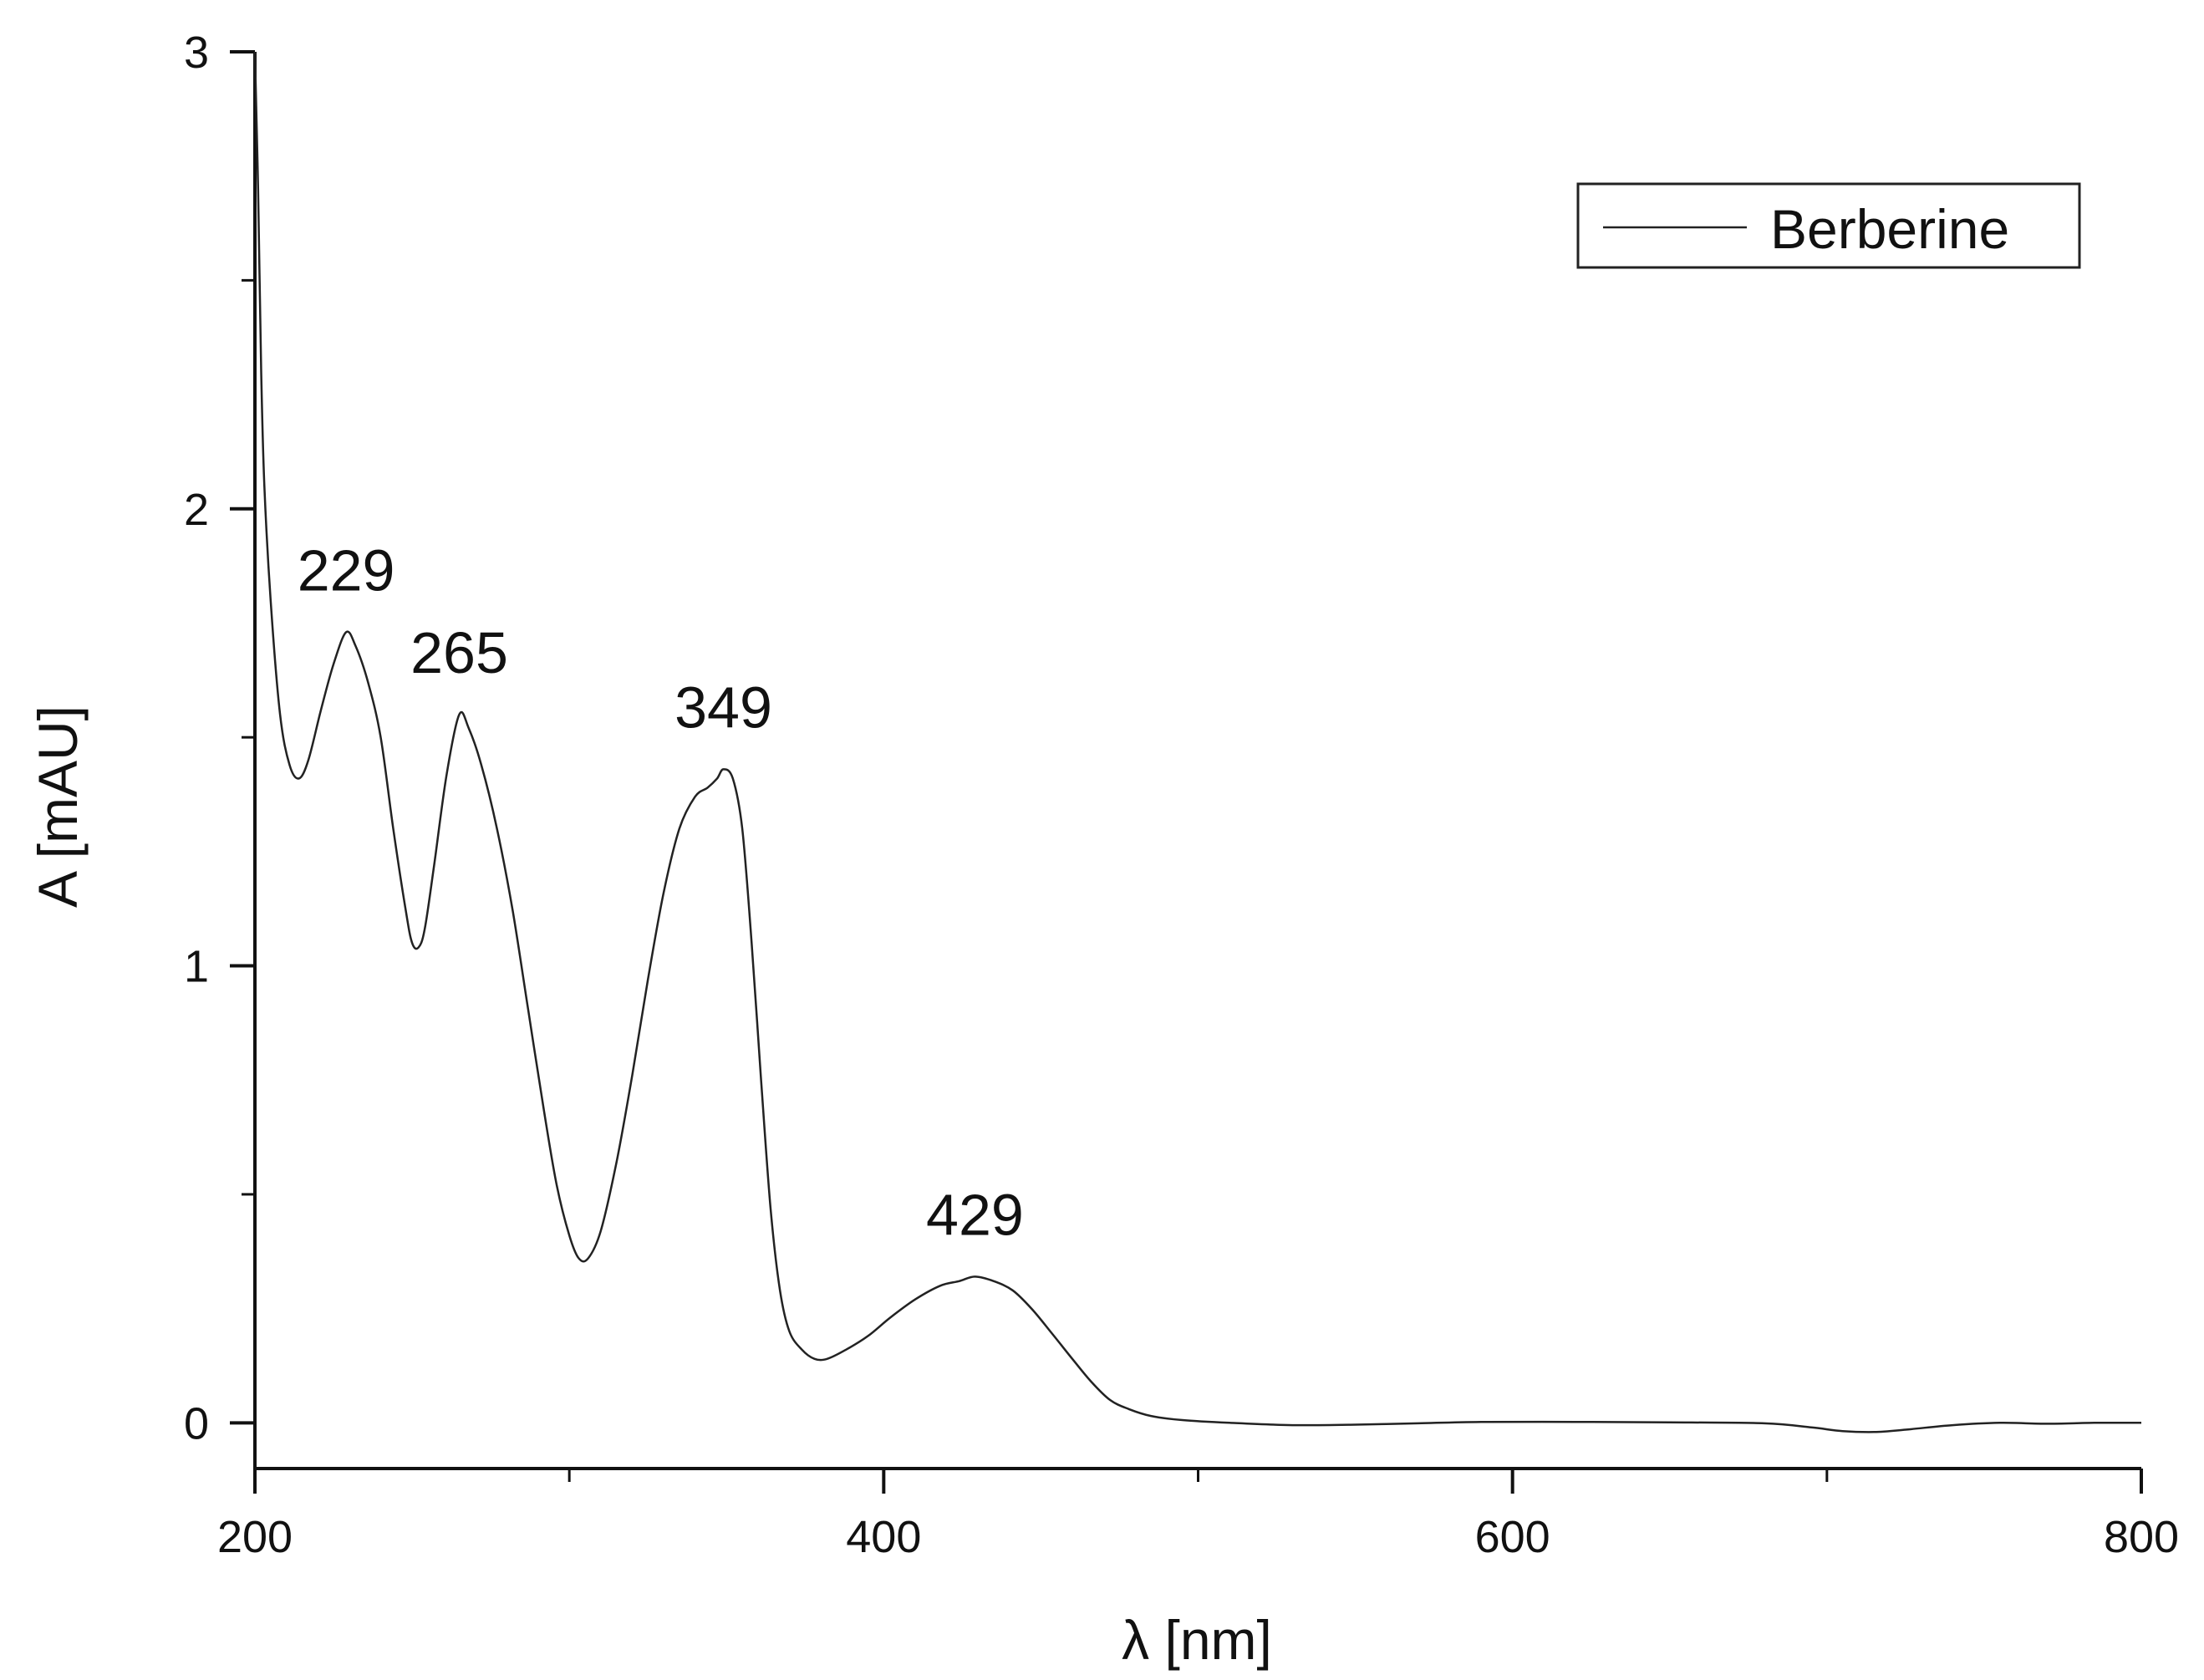 The width and height of the screenshot is (2204, 1680). Describe the element at coordinates (58, 806) in the screenshot. I see `y-axis-title: A [mAU]` at that location.